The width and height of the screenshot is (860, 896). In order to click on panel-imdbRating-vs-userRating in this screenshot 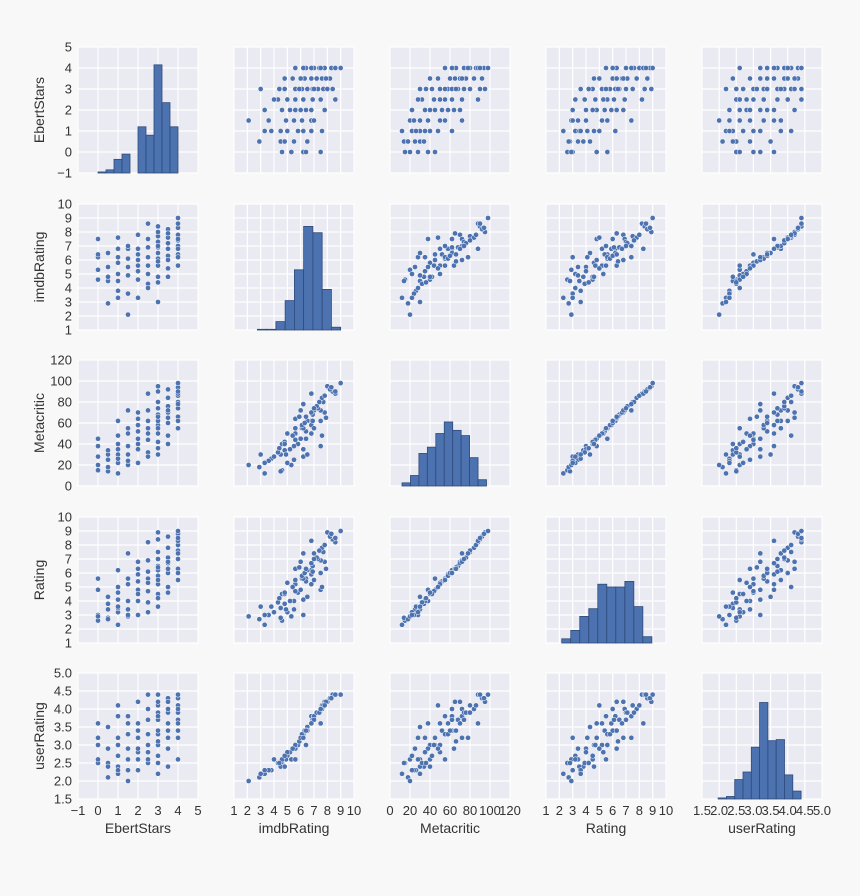, I will do `click(762, 267)`.